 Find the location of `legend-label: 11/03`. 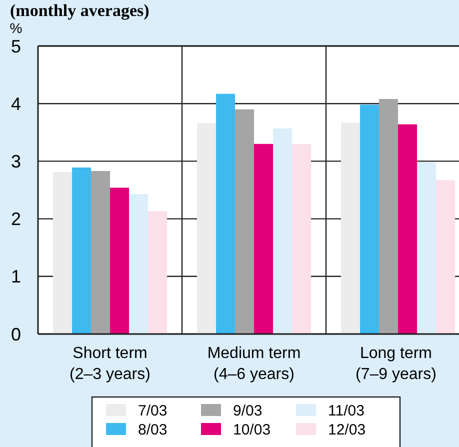

legend-label: 11/03 is located at coordinates (346, 411).